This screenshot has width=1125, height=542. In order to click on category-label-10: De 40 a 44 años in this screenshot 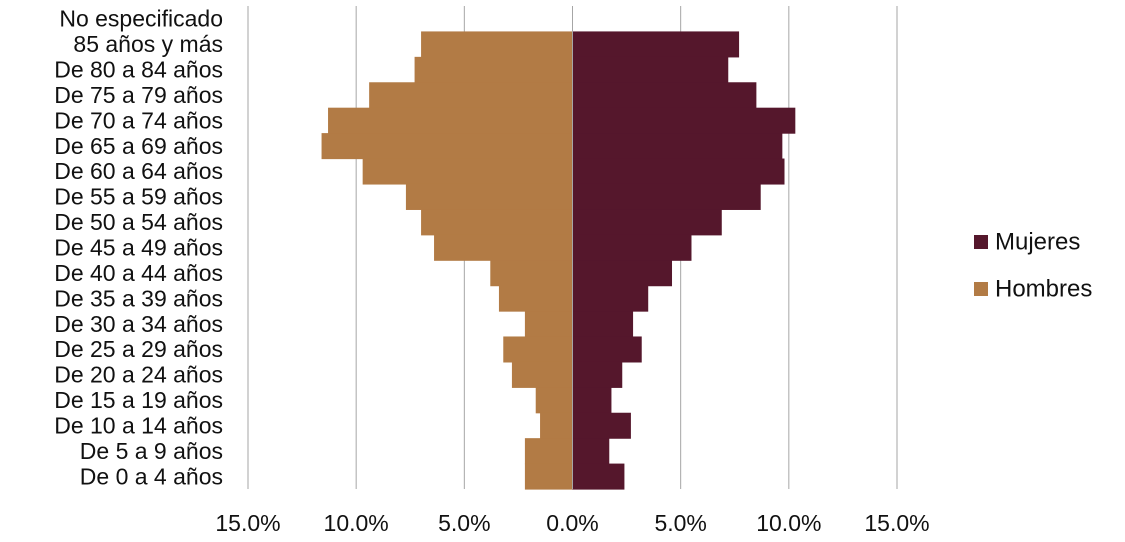, I will do `click(138, 273)`.